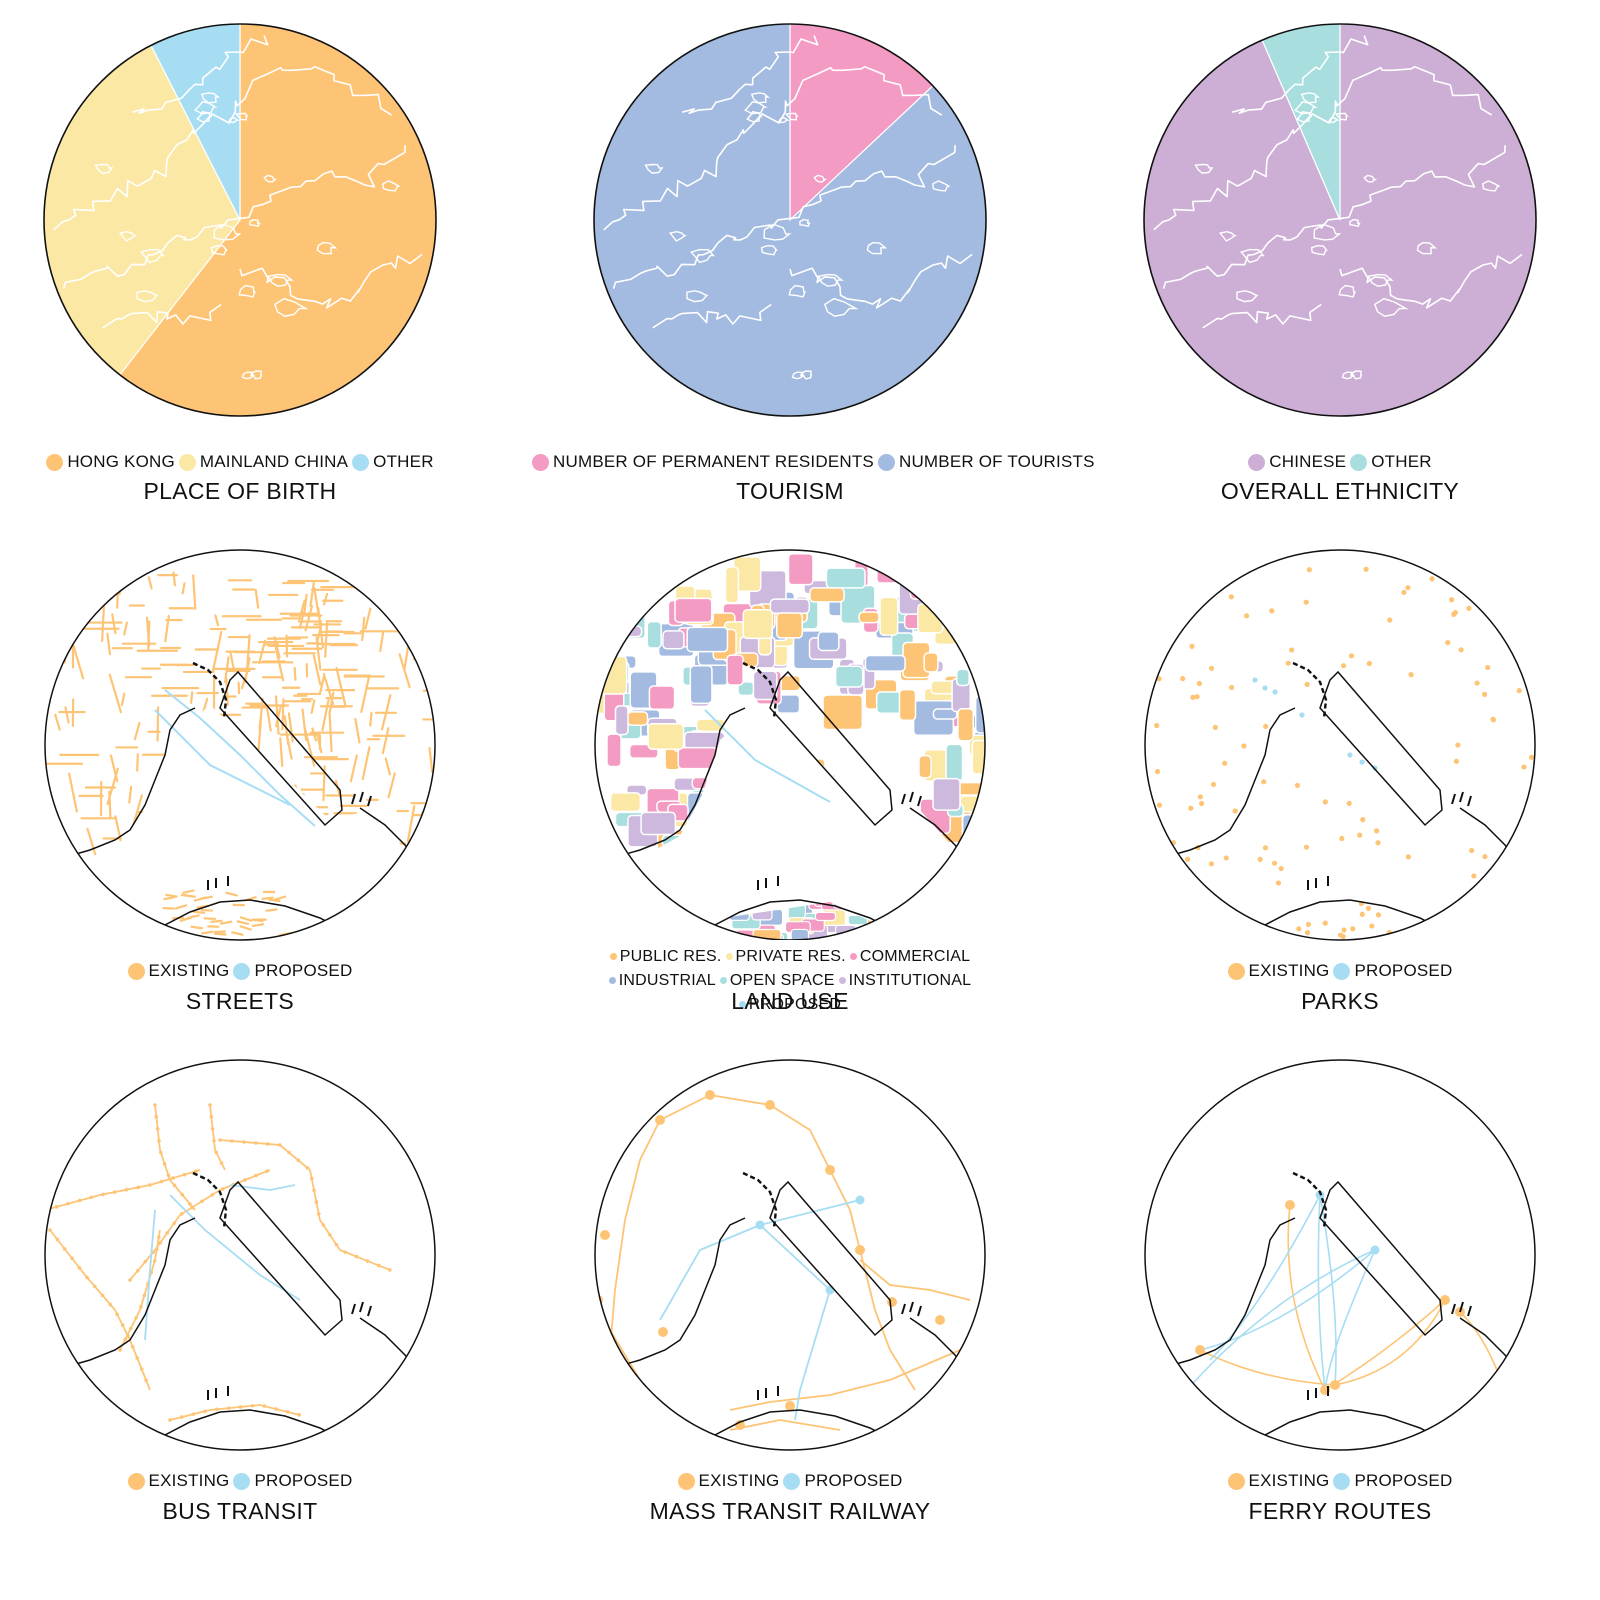 The height and width of the screenshot is (1600, 1600). I want to click on map-parks, so click(1340, 745).